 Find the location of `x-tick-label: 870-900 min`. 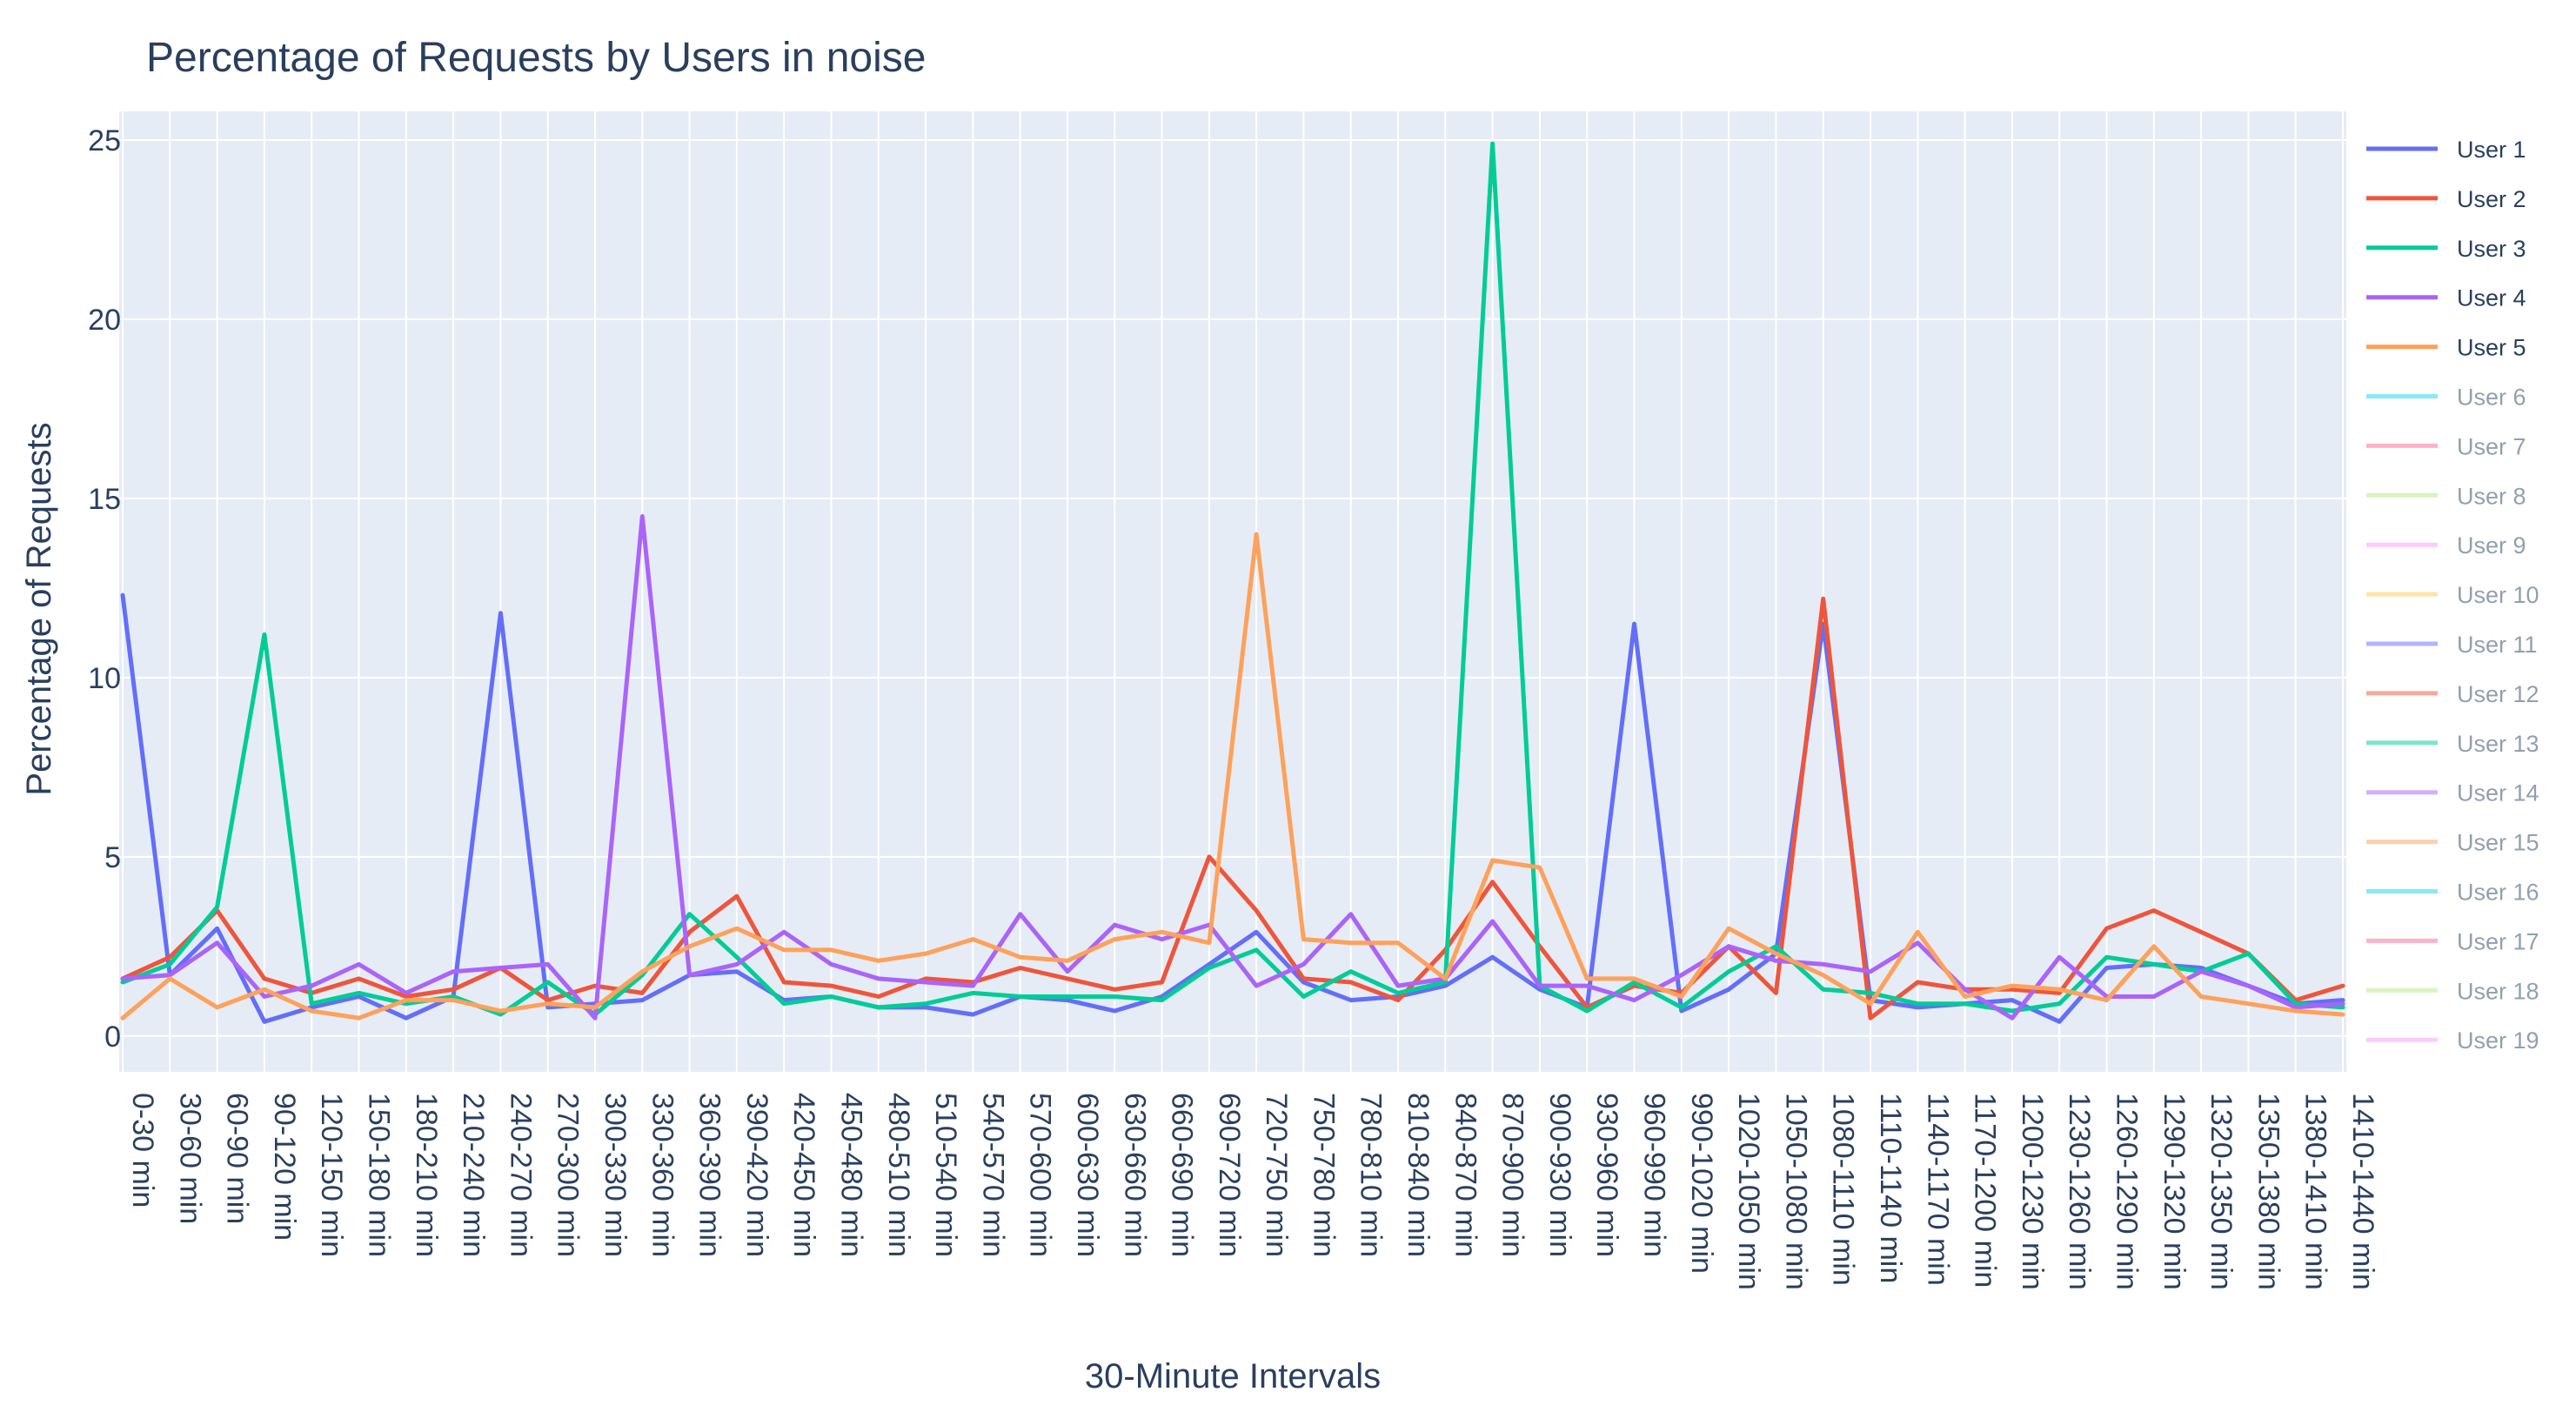

x-tick-label: 870-900 min is located at coordinates (1512, 1175).